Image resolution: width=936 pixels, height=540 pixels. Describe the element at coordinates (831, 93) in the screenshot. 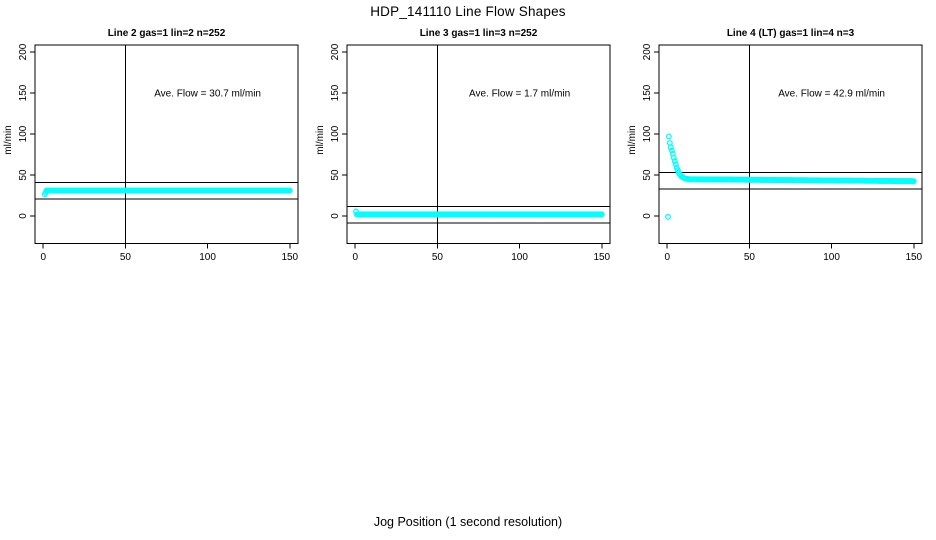

I see `ave-flow-annotation: Ave. Flow = 42.9 ml/min` at that location.